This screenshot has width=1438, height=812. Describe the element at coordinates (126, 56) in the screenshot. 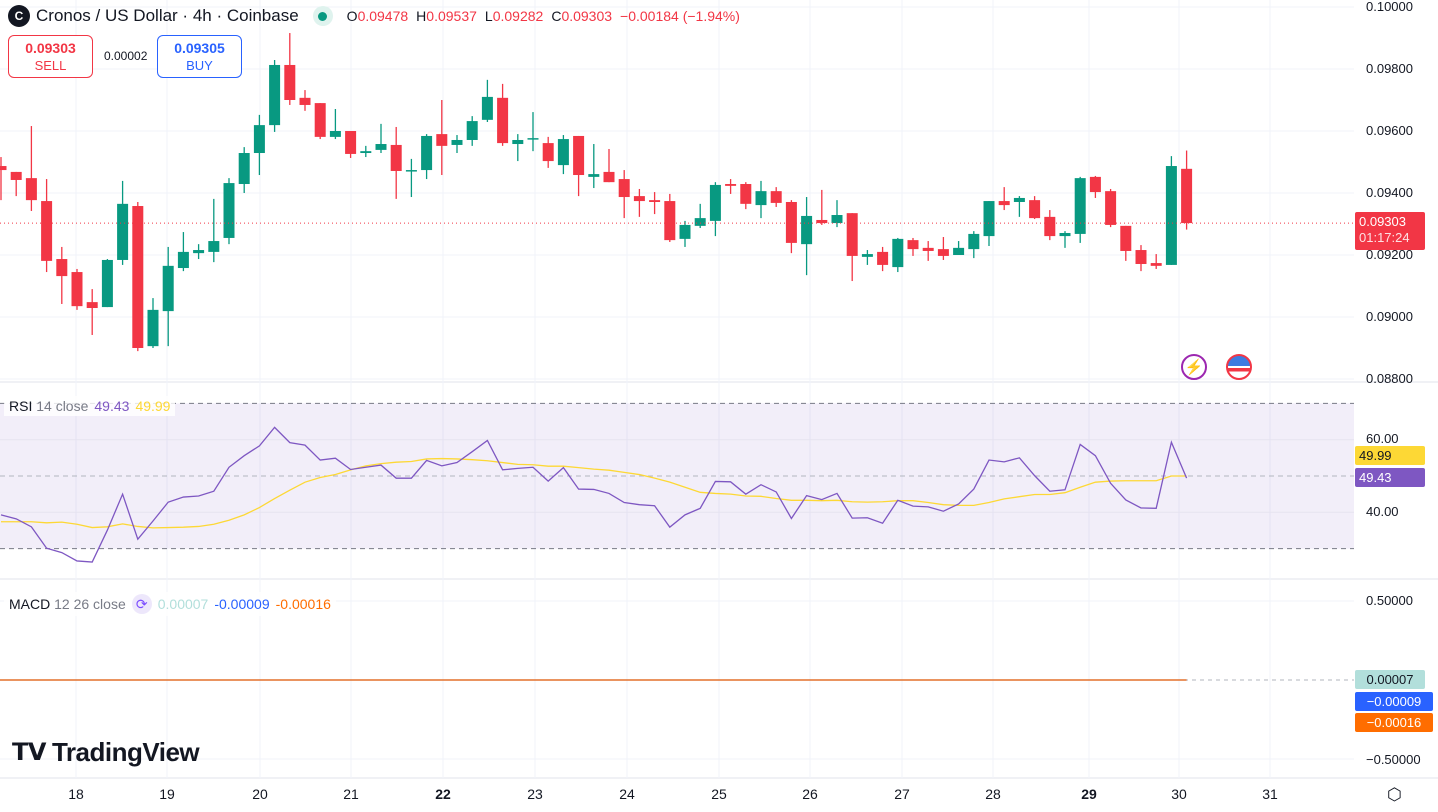

I see `spread-value: 0.00002` at that location.